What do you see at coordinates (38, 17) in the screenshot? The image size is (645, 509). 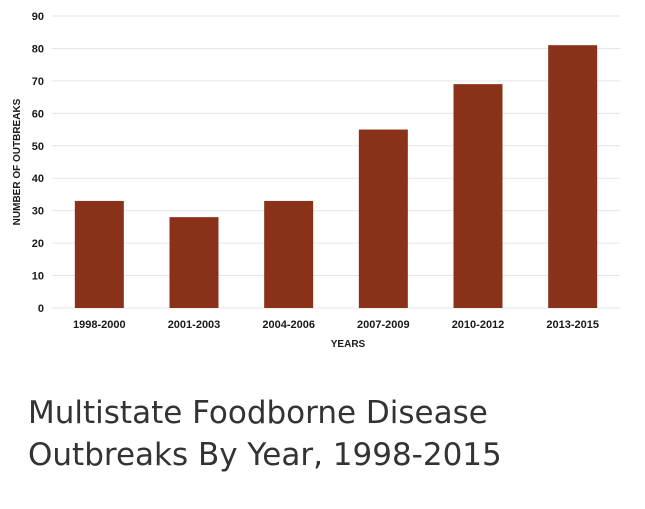 I see `y-tick-label: 90` at bounding box center [38, 17].